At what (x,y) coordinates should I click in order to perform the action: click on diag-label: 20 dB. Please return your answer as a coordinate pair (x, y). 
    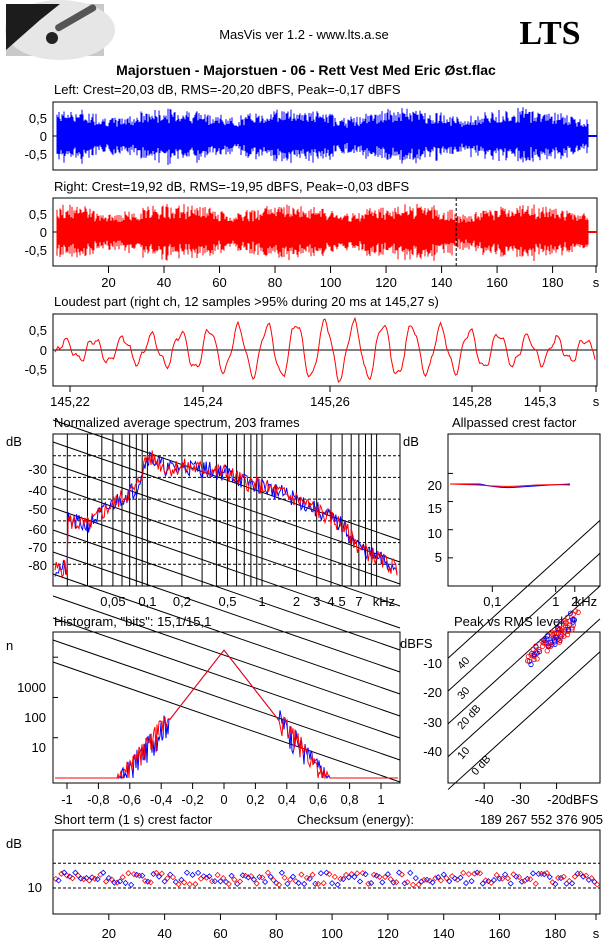
    Looking at the image, I should click on (469, 717).